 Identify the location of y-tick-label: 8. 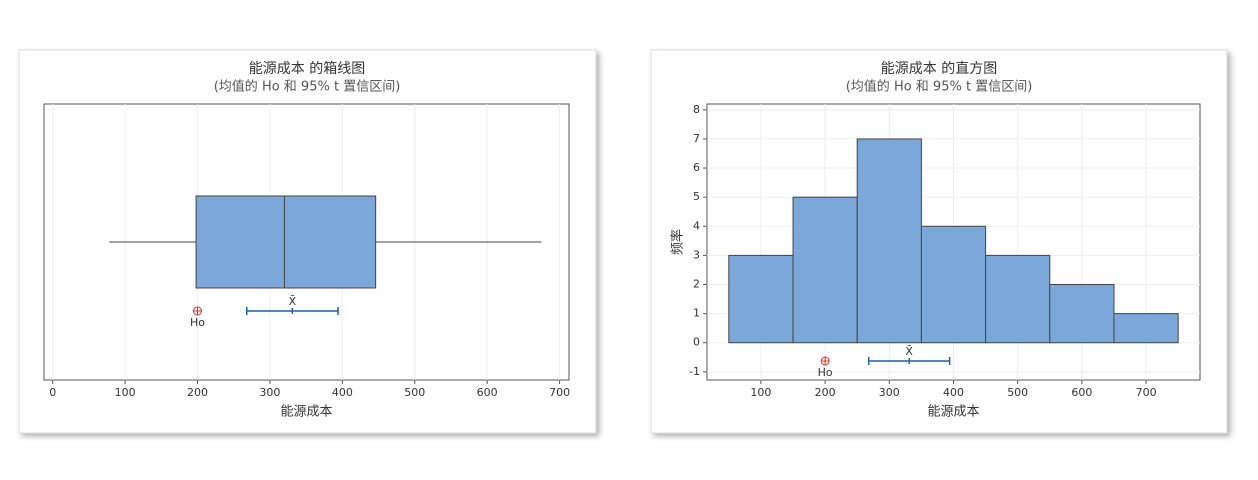
(696, 109).